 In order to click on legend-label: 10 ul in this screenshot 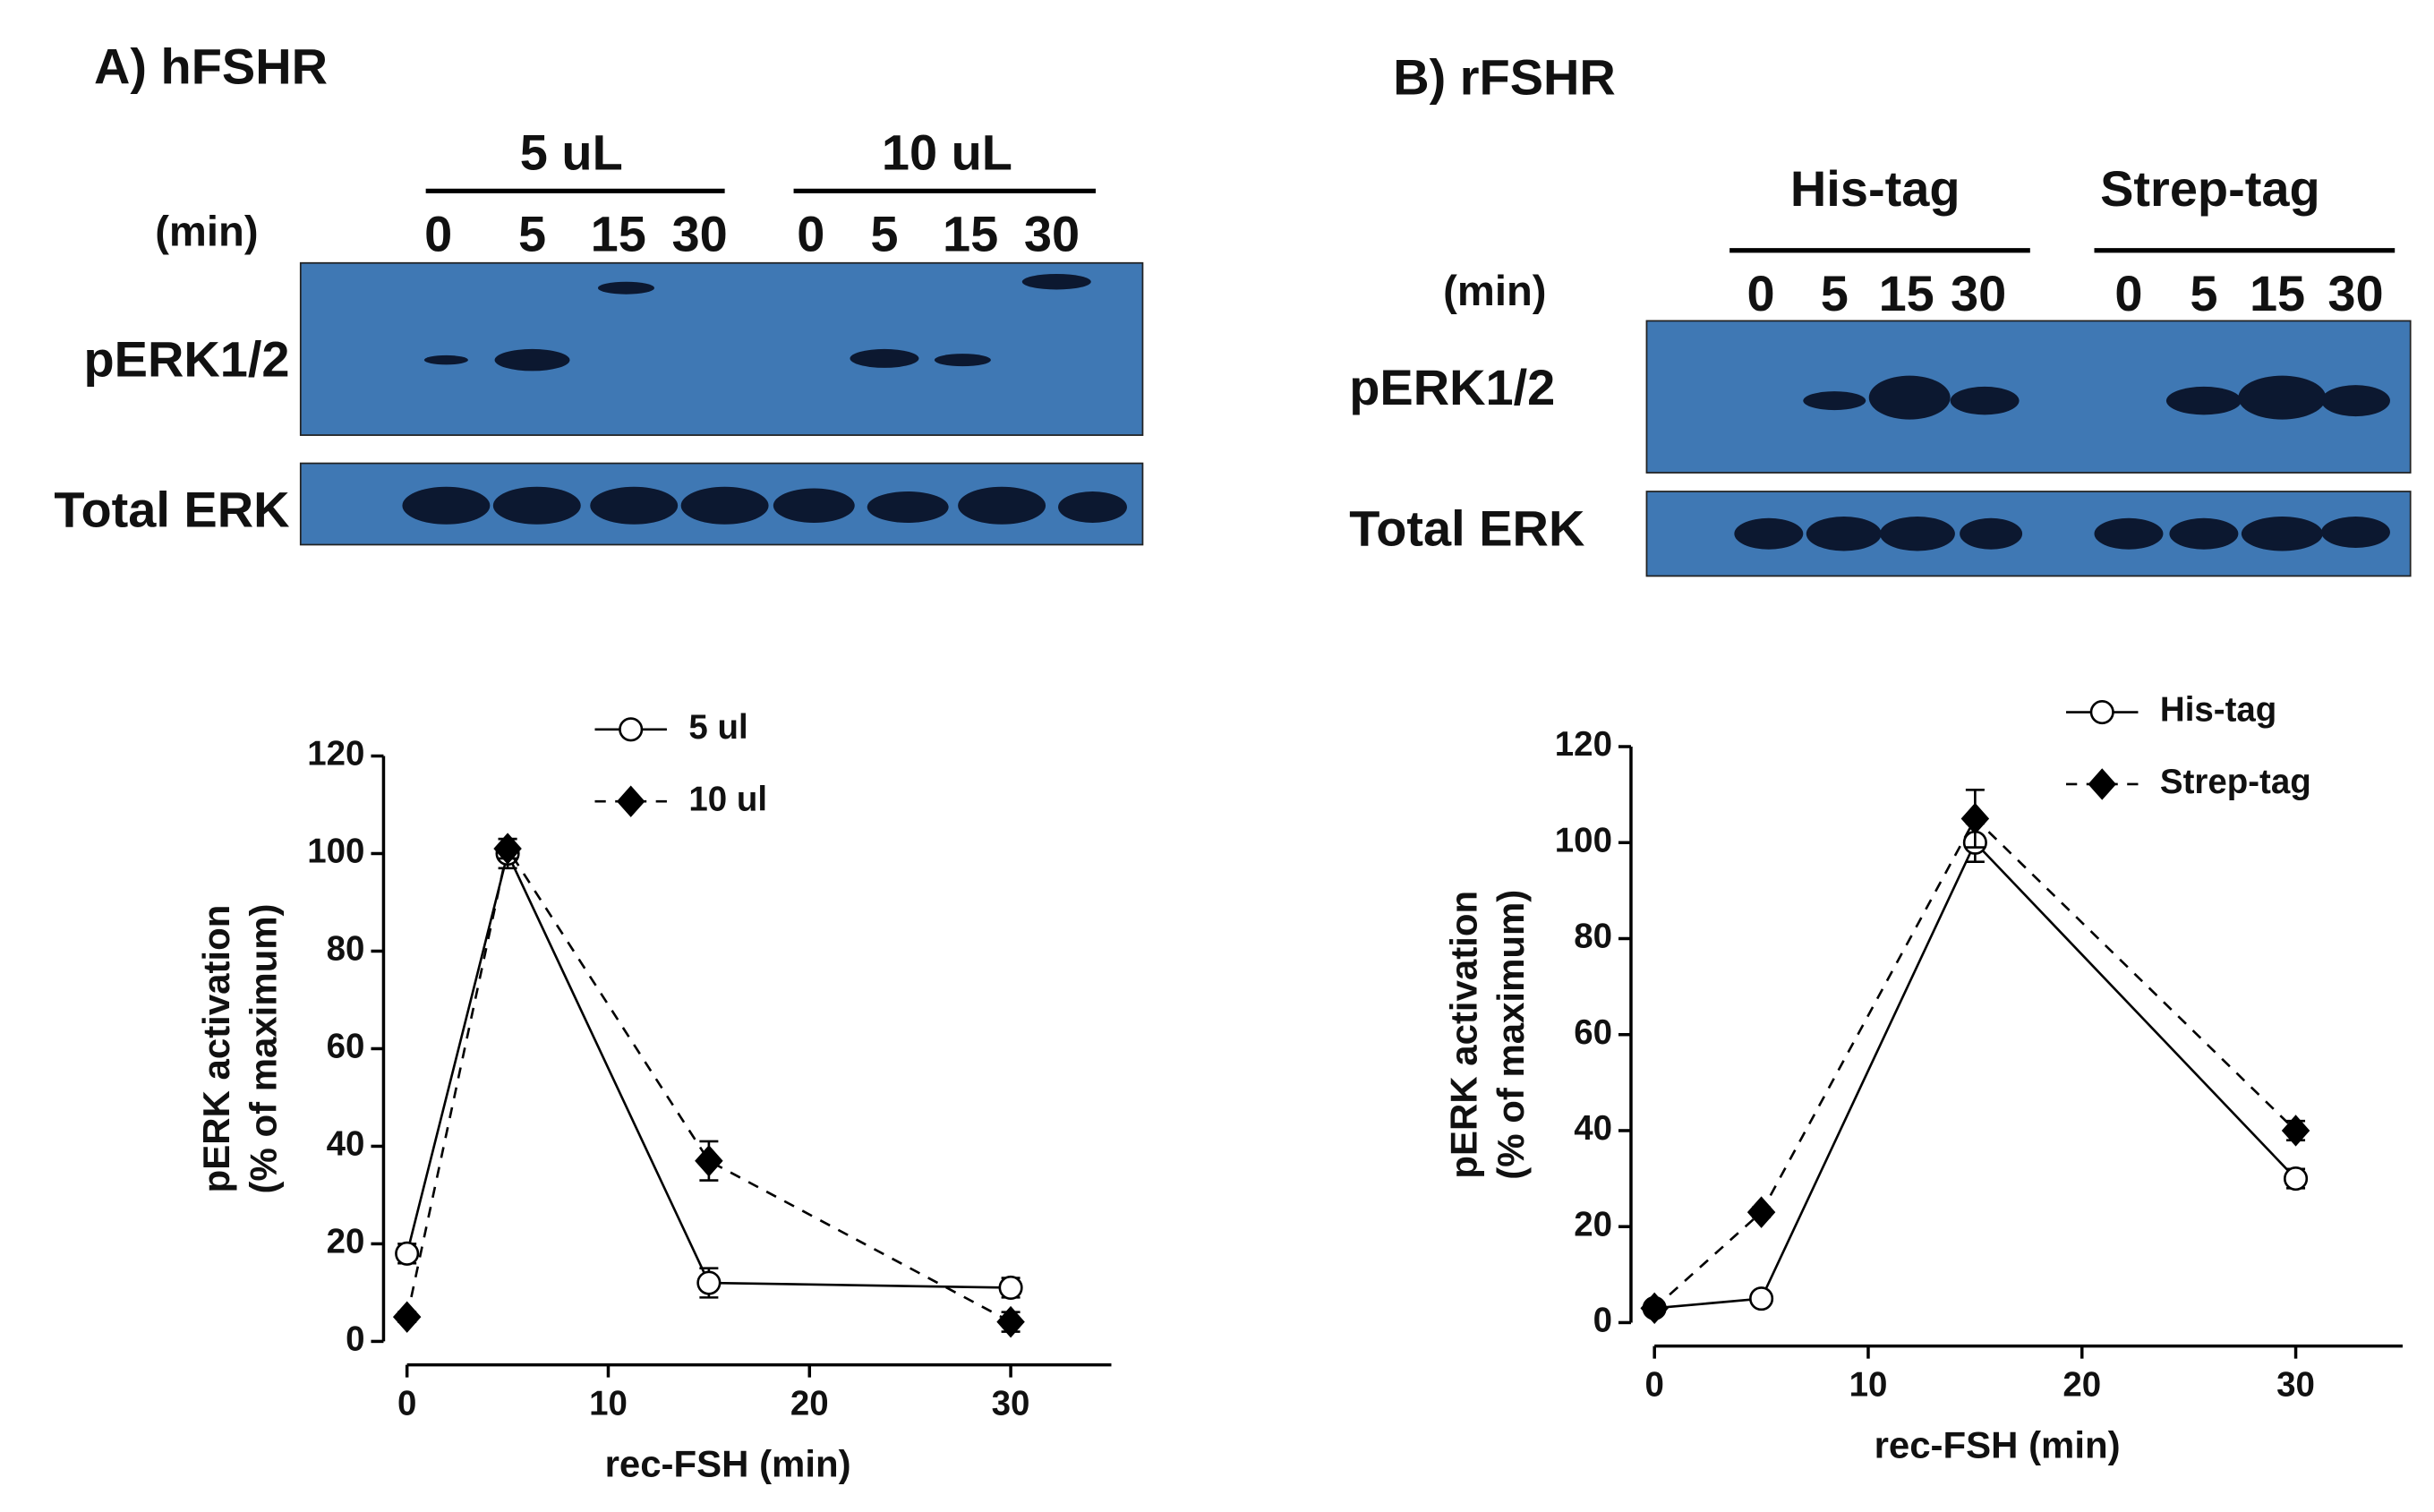, I will do `click(727, 799)`.